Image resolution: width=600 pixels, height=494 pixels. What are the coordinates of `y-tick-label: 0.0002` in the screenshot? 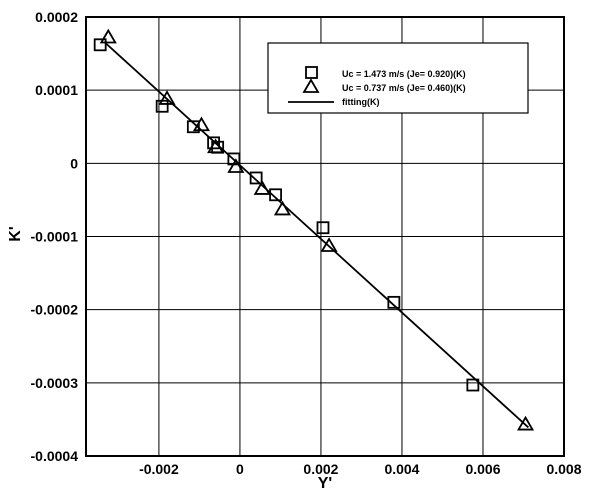 It's located at (56, 17).